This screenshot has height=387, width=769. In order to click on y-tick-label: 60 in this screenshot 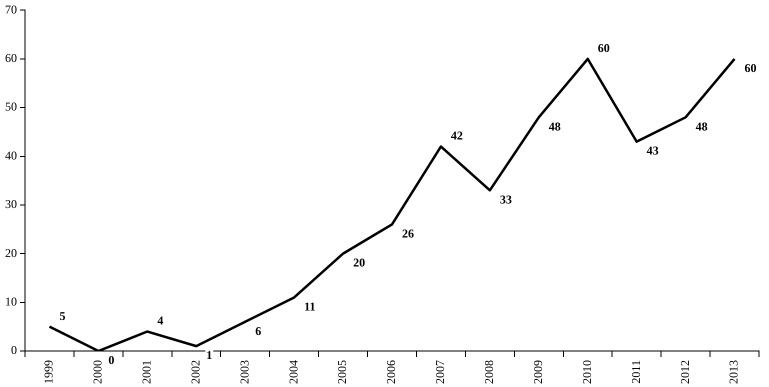, I will do `click(11, 58)`.